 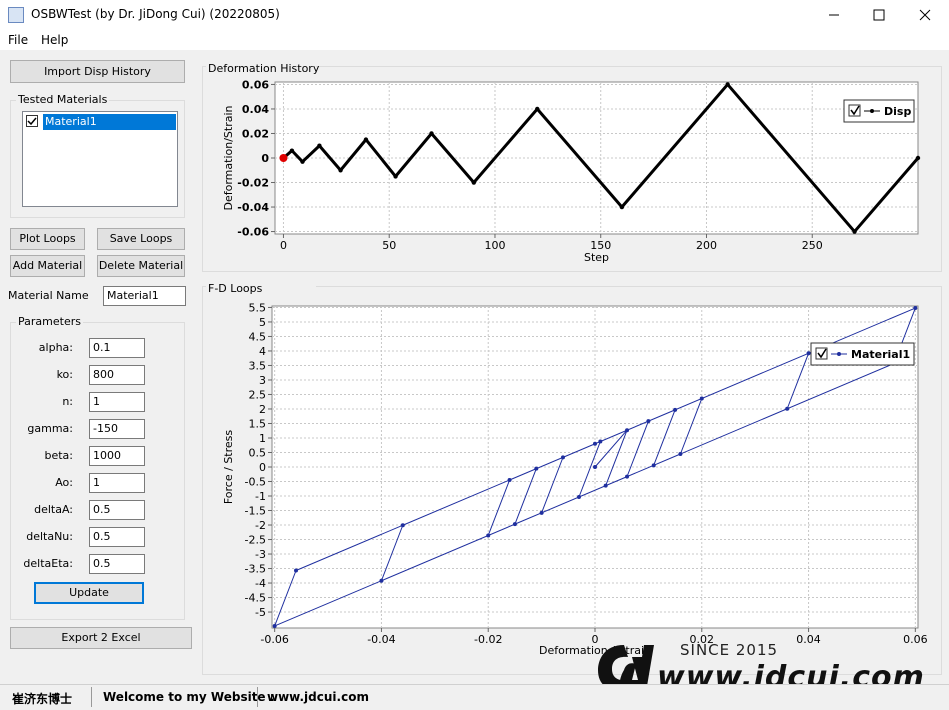 I want to click on y-tick-label: 5.5, so click(x=258, y=307).